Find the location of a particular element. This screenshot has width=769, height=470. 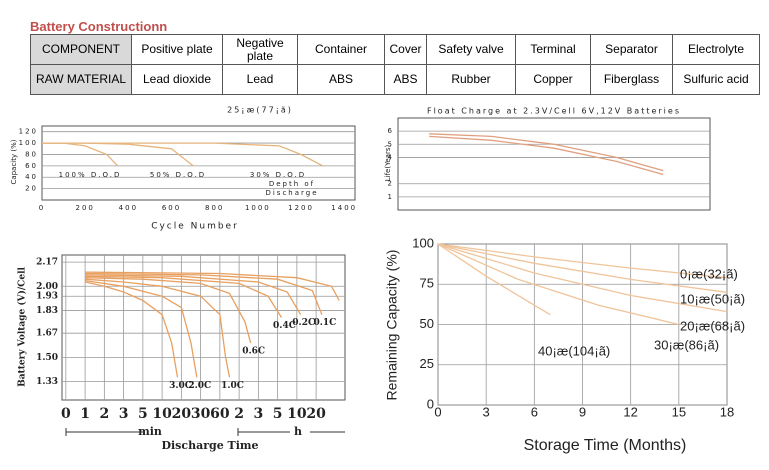

x-tick-label: 400 is located at coordinates (128, 208).